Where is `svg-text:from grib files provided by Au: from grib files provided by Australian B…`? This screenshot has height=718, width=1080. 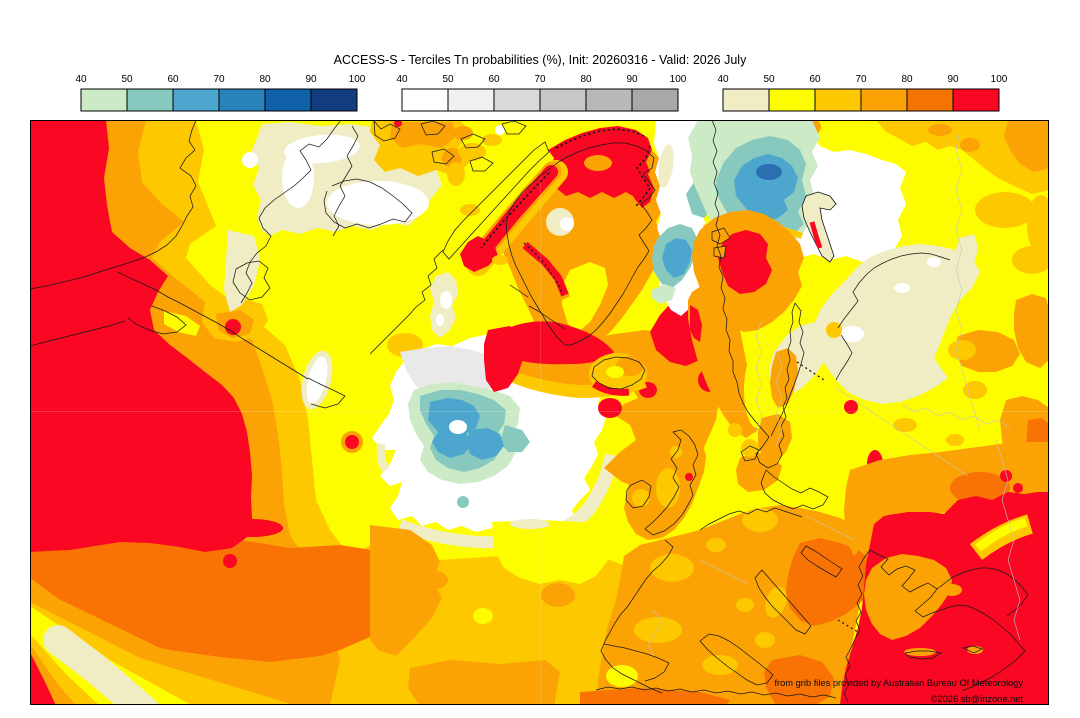 svg-text:from grib files provided by Au: from grib files provided by Australian B… is located at coordinates (898, 683).